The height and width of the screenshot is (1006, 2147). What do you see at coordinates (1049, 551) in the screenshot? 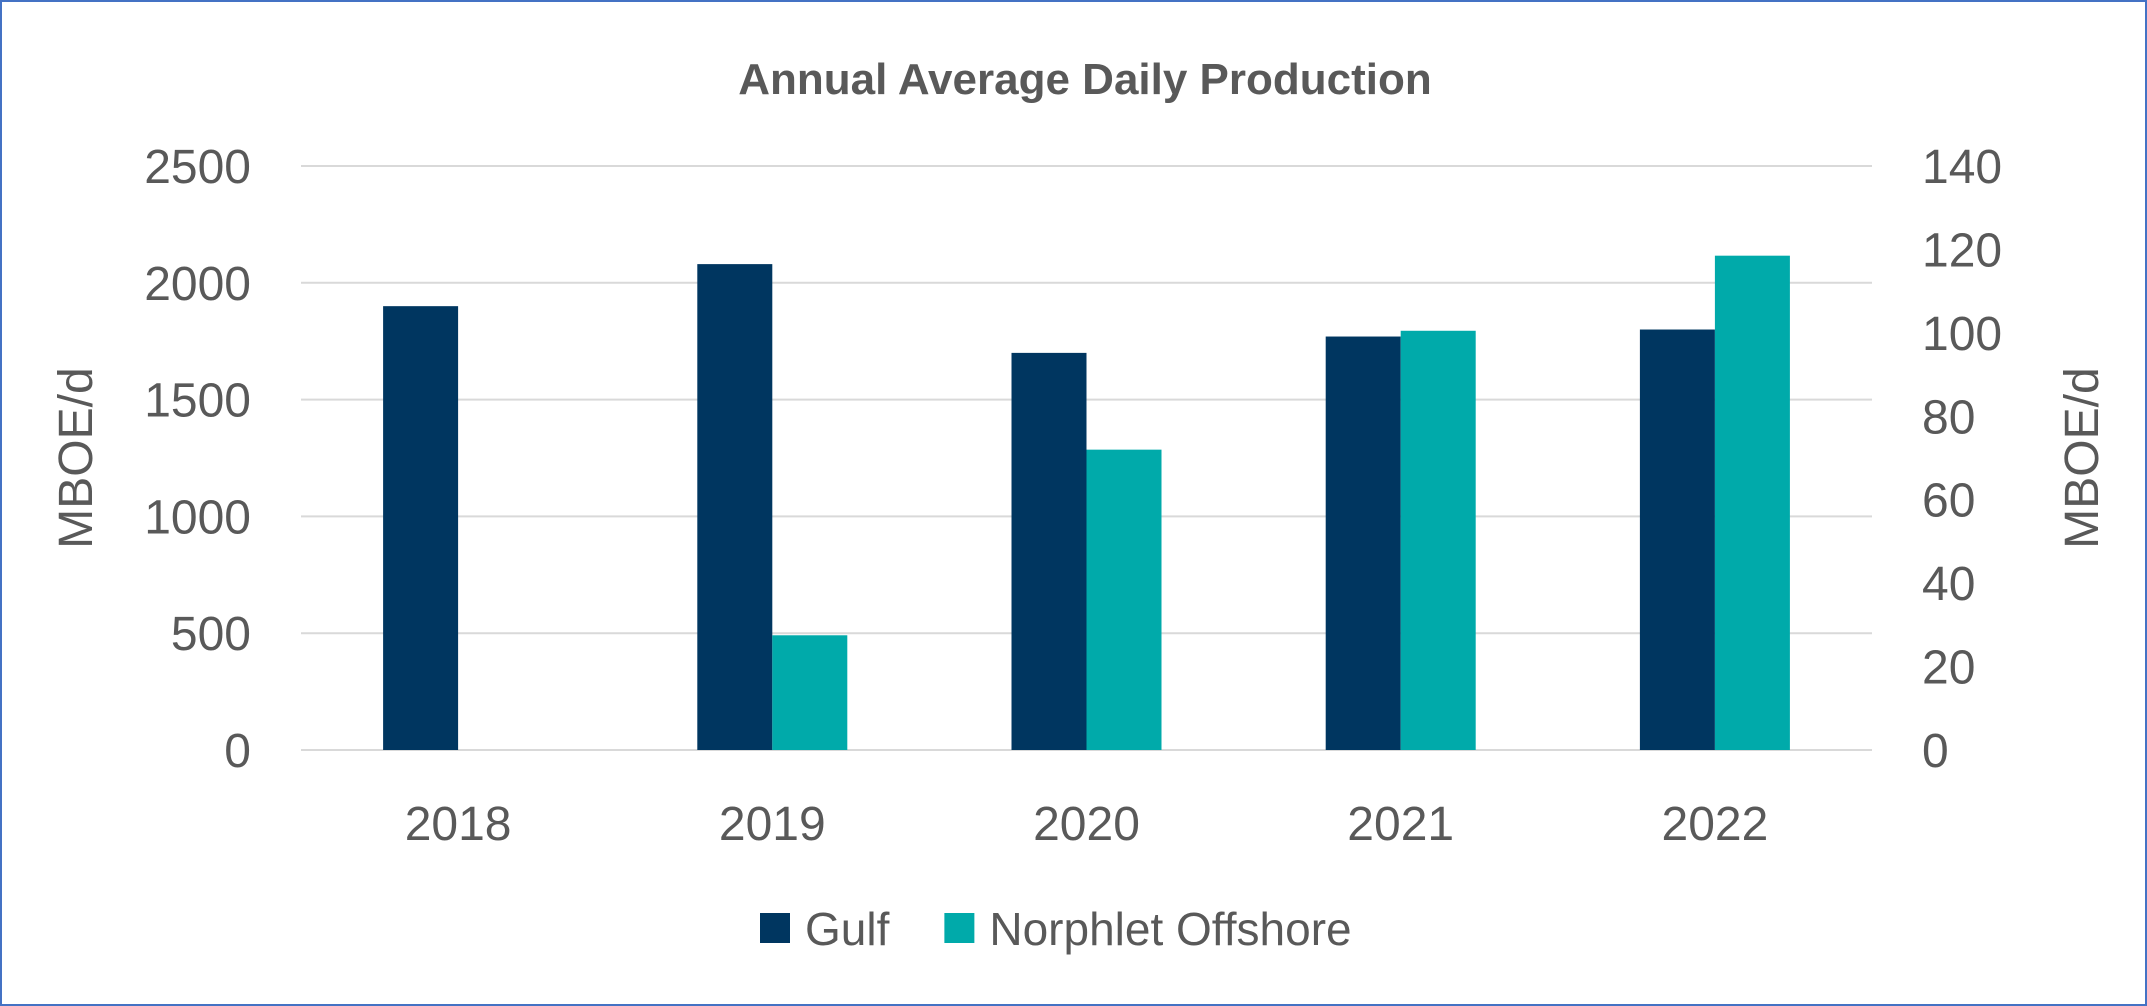
I see `bar-gulf-2020` at bounding box center [1049, 551].